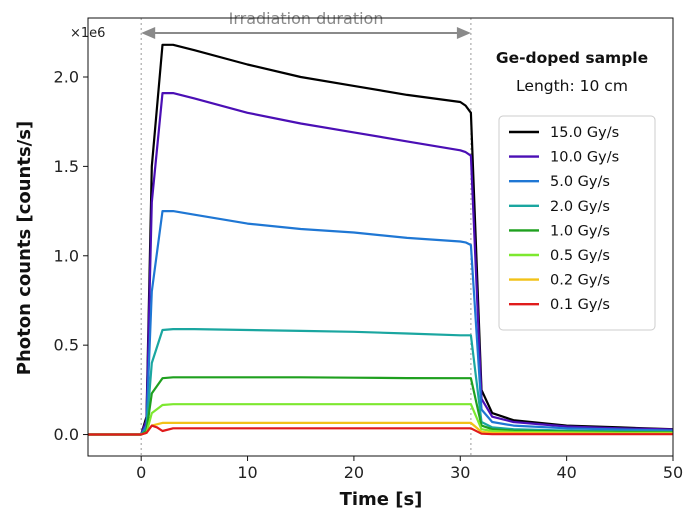  I want to click on x-tick-label: 20, so click(354, 472).